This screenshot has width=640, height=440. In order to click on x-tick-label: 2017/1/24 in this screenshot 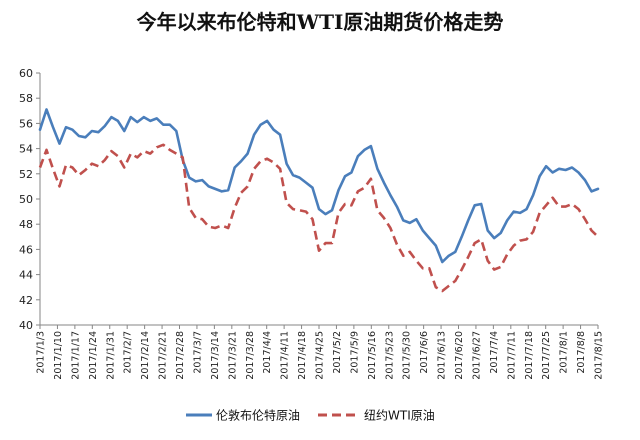, I will do `click(93, 355)`.